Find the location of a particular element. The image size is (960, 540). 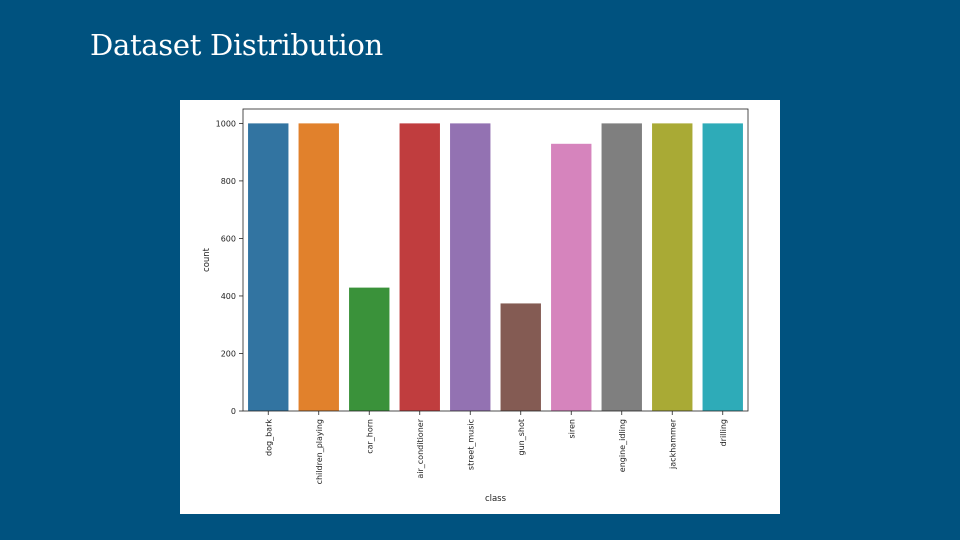

bar-drilling is located at coordinates (722, 267).